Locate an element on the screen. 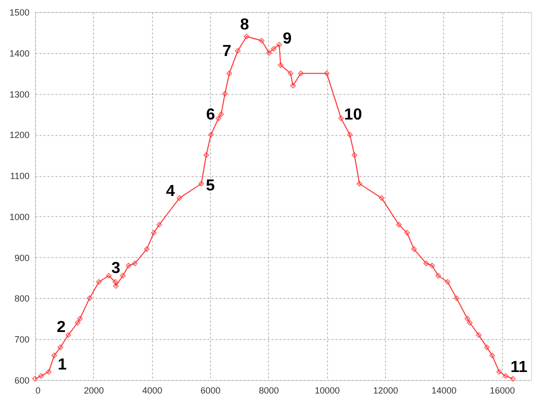  annotation: 4 is located at coordinates (170, 191).